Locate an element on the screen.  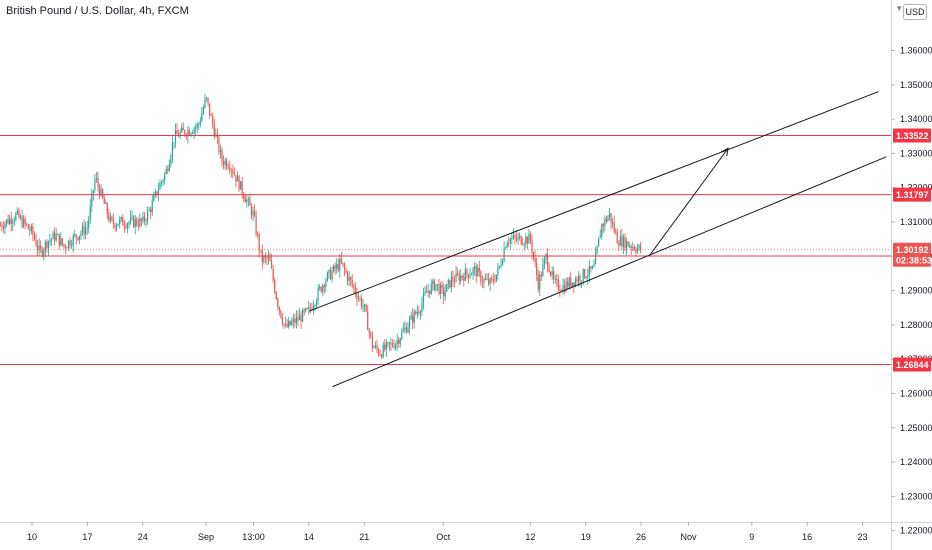
x-tick-label: 19 is located at coordinates (586, 537).